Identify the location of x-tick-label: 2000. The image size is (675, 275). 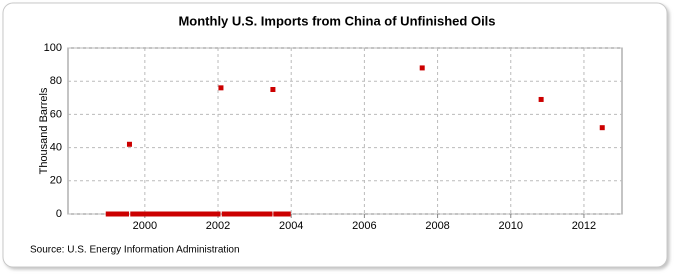
(145, 226).